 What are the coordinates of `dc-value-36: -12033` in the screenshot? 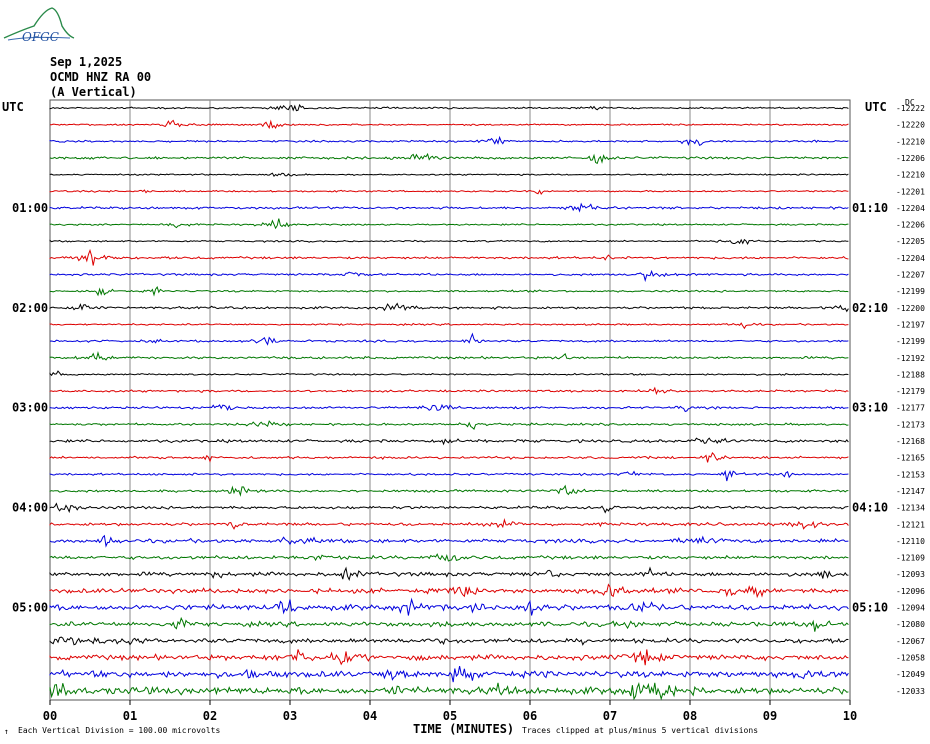 It's located at (910, 691).